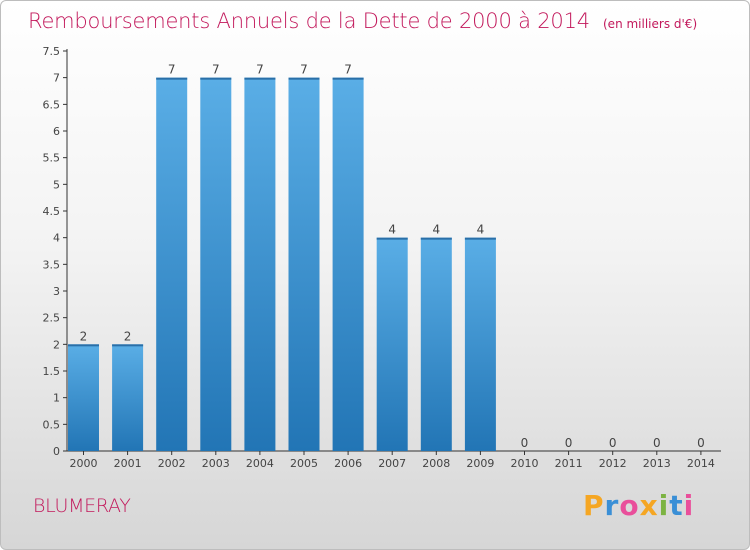 The image size is (750, 550). I want to click on x-tick-label: 2007, so click(392, 463).